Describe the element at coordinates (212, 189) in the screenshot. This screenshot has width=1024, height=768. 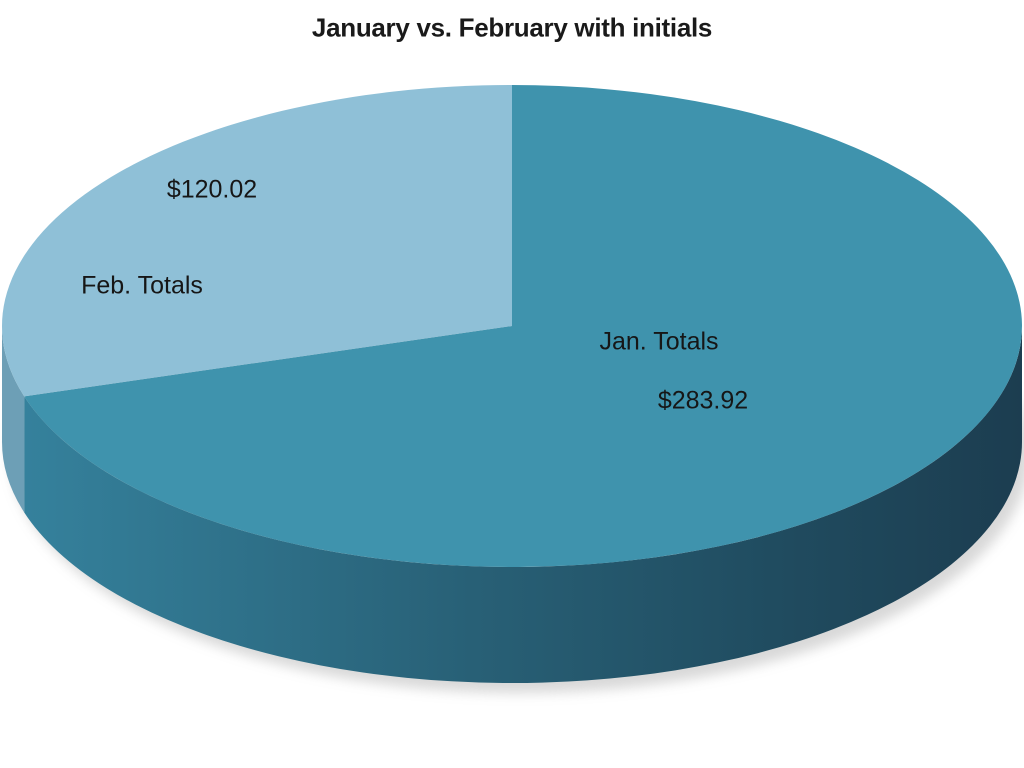
I see `slice-value-feb: $120.02` at that location.